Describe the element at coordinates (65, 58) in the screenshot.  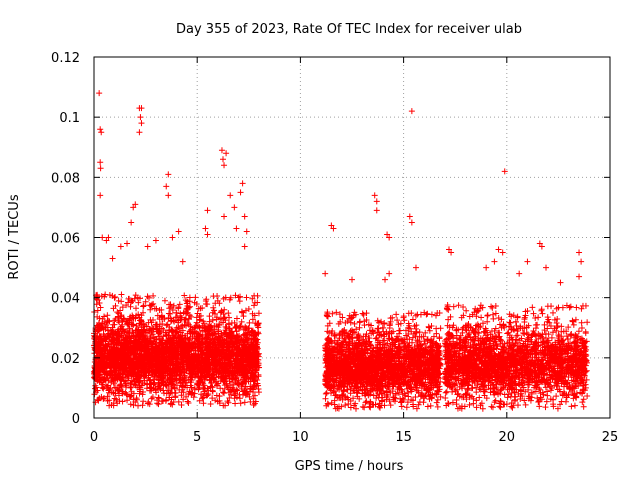
I see `y-tick-label: 0.12` at that location.